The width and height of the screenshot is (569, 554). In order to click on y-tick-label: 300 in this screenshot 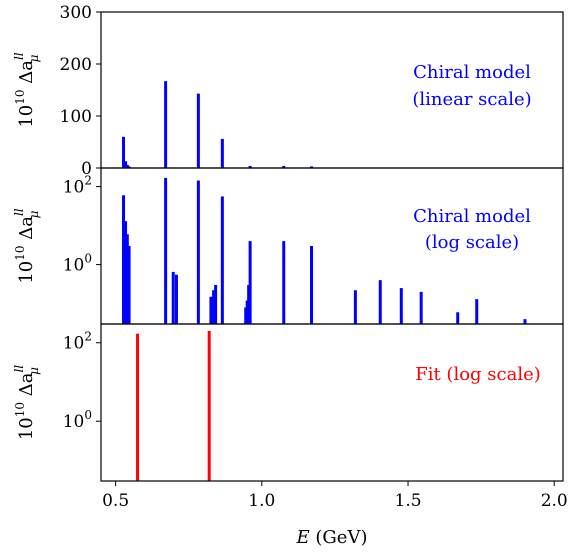, I will do `click(76, 13)`.